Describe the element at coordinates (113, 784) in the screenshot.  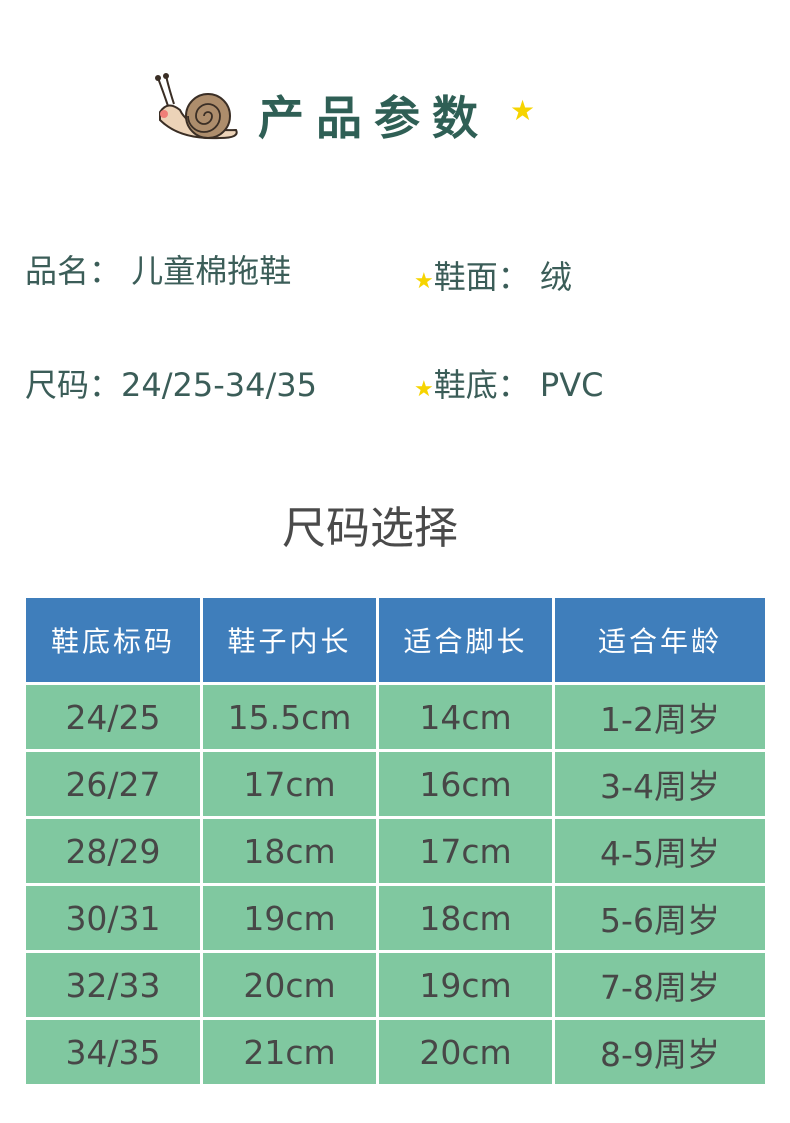
I see `table-cell: 26/27` at that location.